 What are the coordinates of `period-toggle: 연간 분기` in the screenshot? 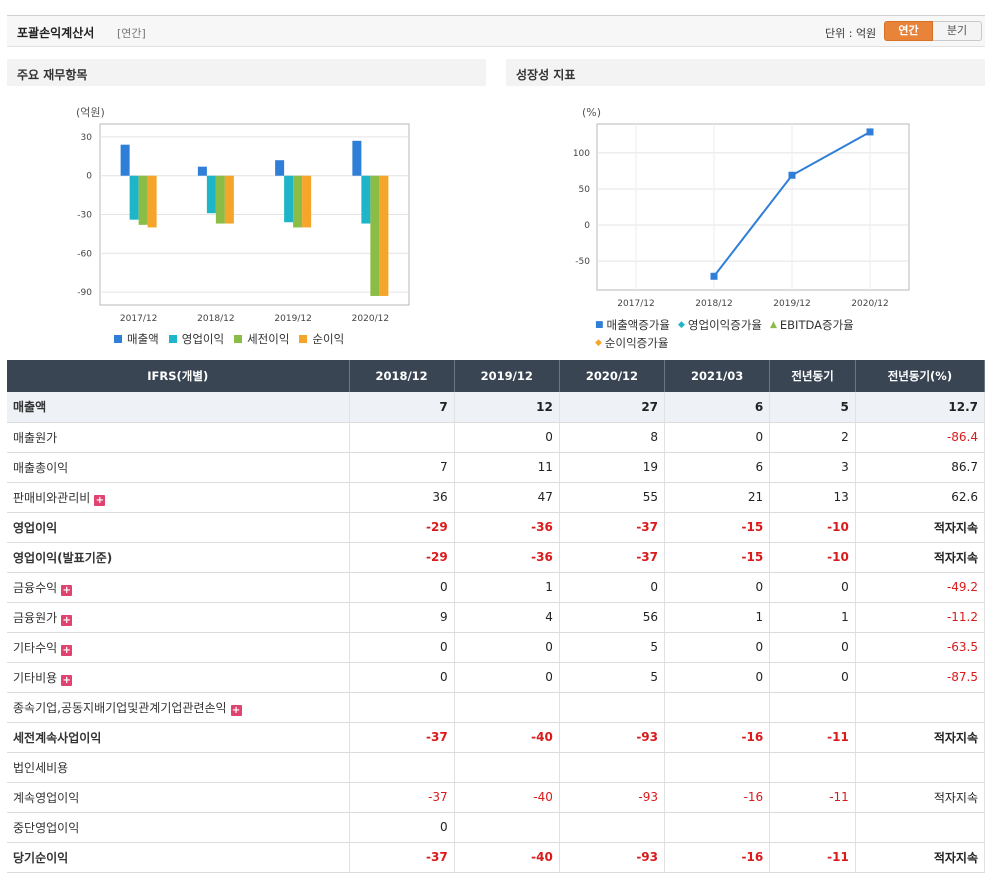 It's located at (933, 31).